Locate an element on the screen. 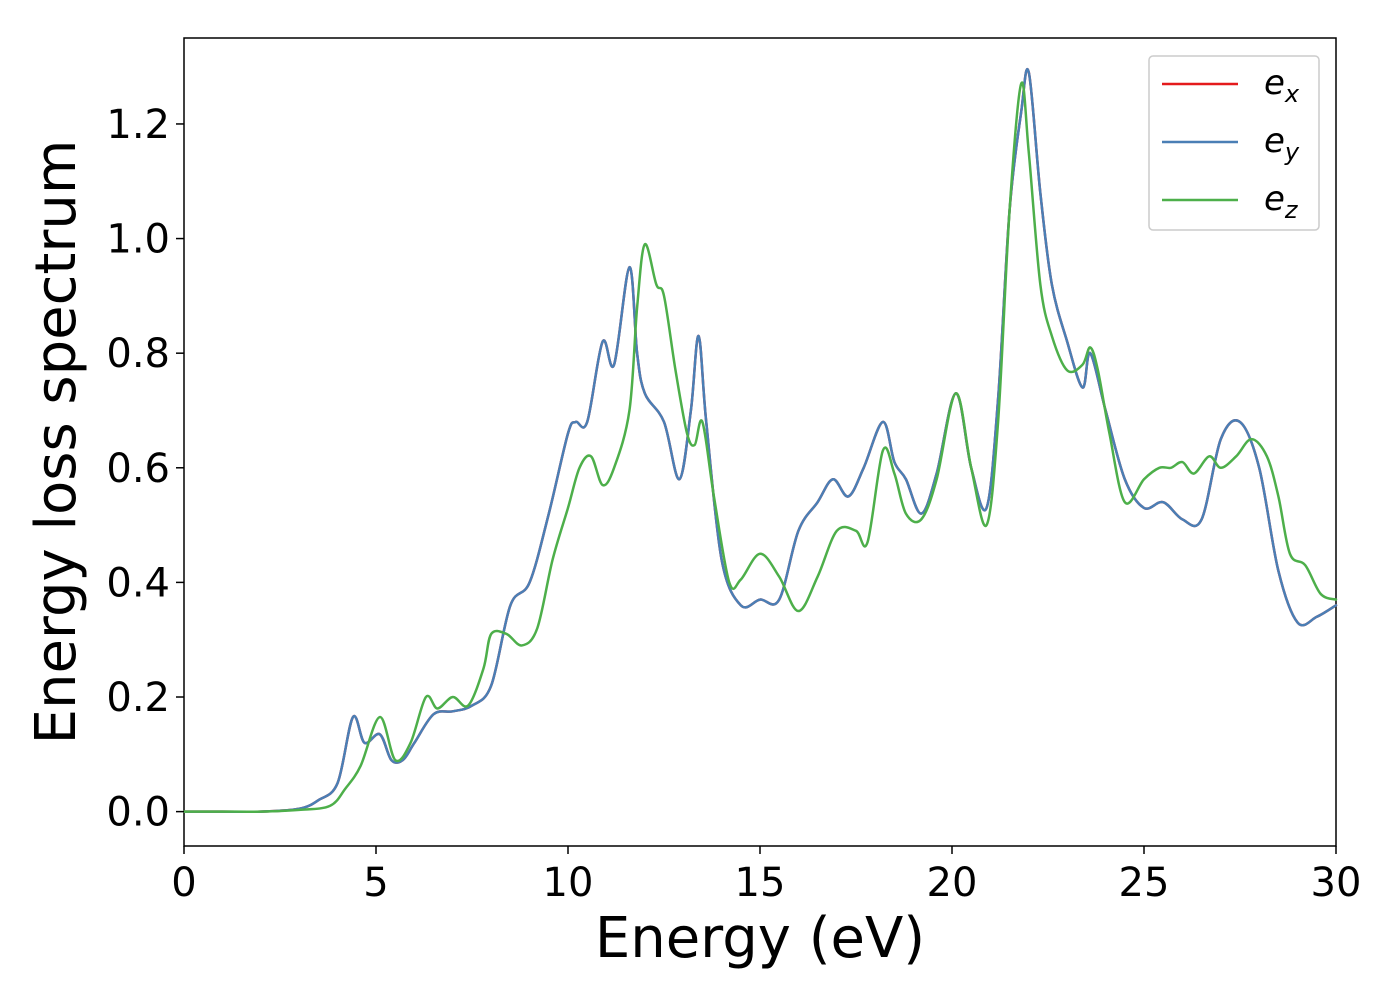 The width and height of the screenshot is (1400, 1000). y-tick-label: 0.4 is located at coordinates (138, 583).